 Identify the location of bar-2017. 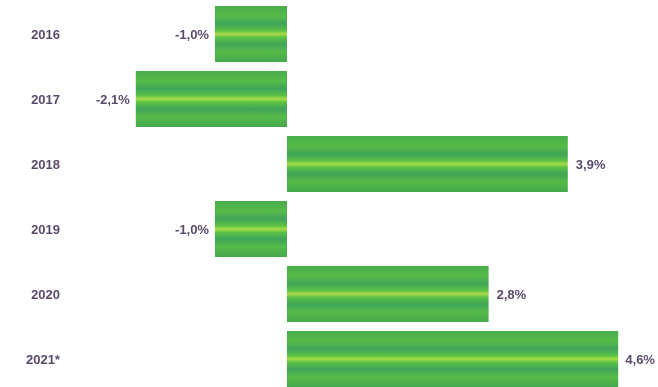
(211, 99).